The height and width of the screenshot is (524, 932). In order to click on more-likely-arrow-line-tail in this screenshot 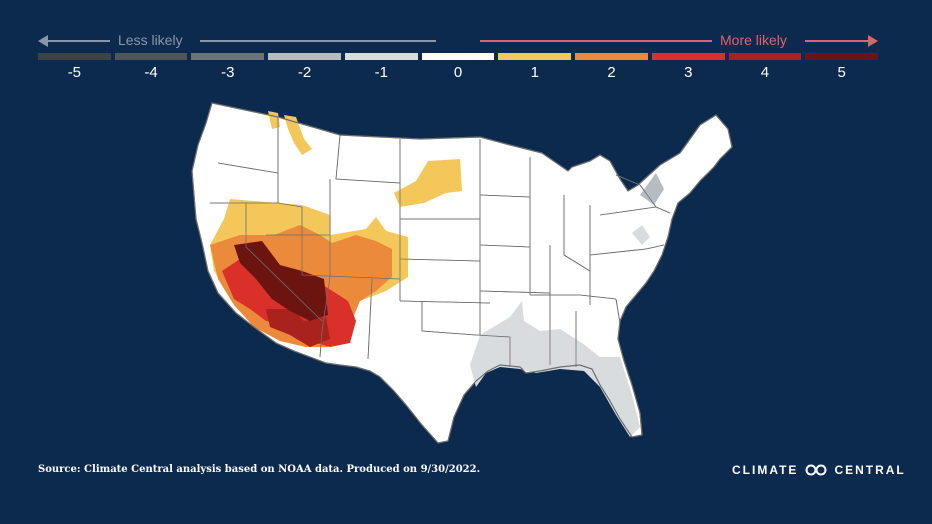, I will do `click(837, 41)`.